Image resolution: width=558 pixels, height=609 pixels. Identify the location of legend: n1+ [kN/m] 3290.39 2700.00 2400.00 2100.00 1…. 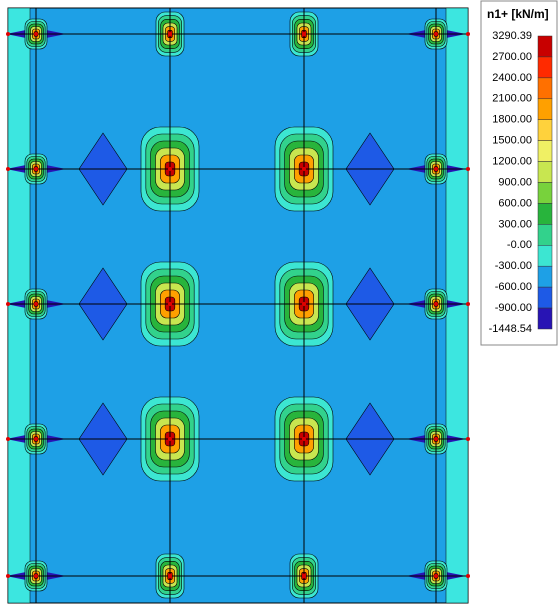
(519, 173).